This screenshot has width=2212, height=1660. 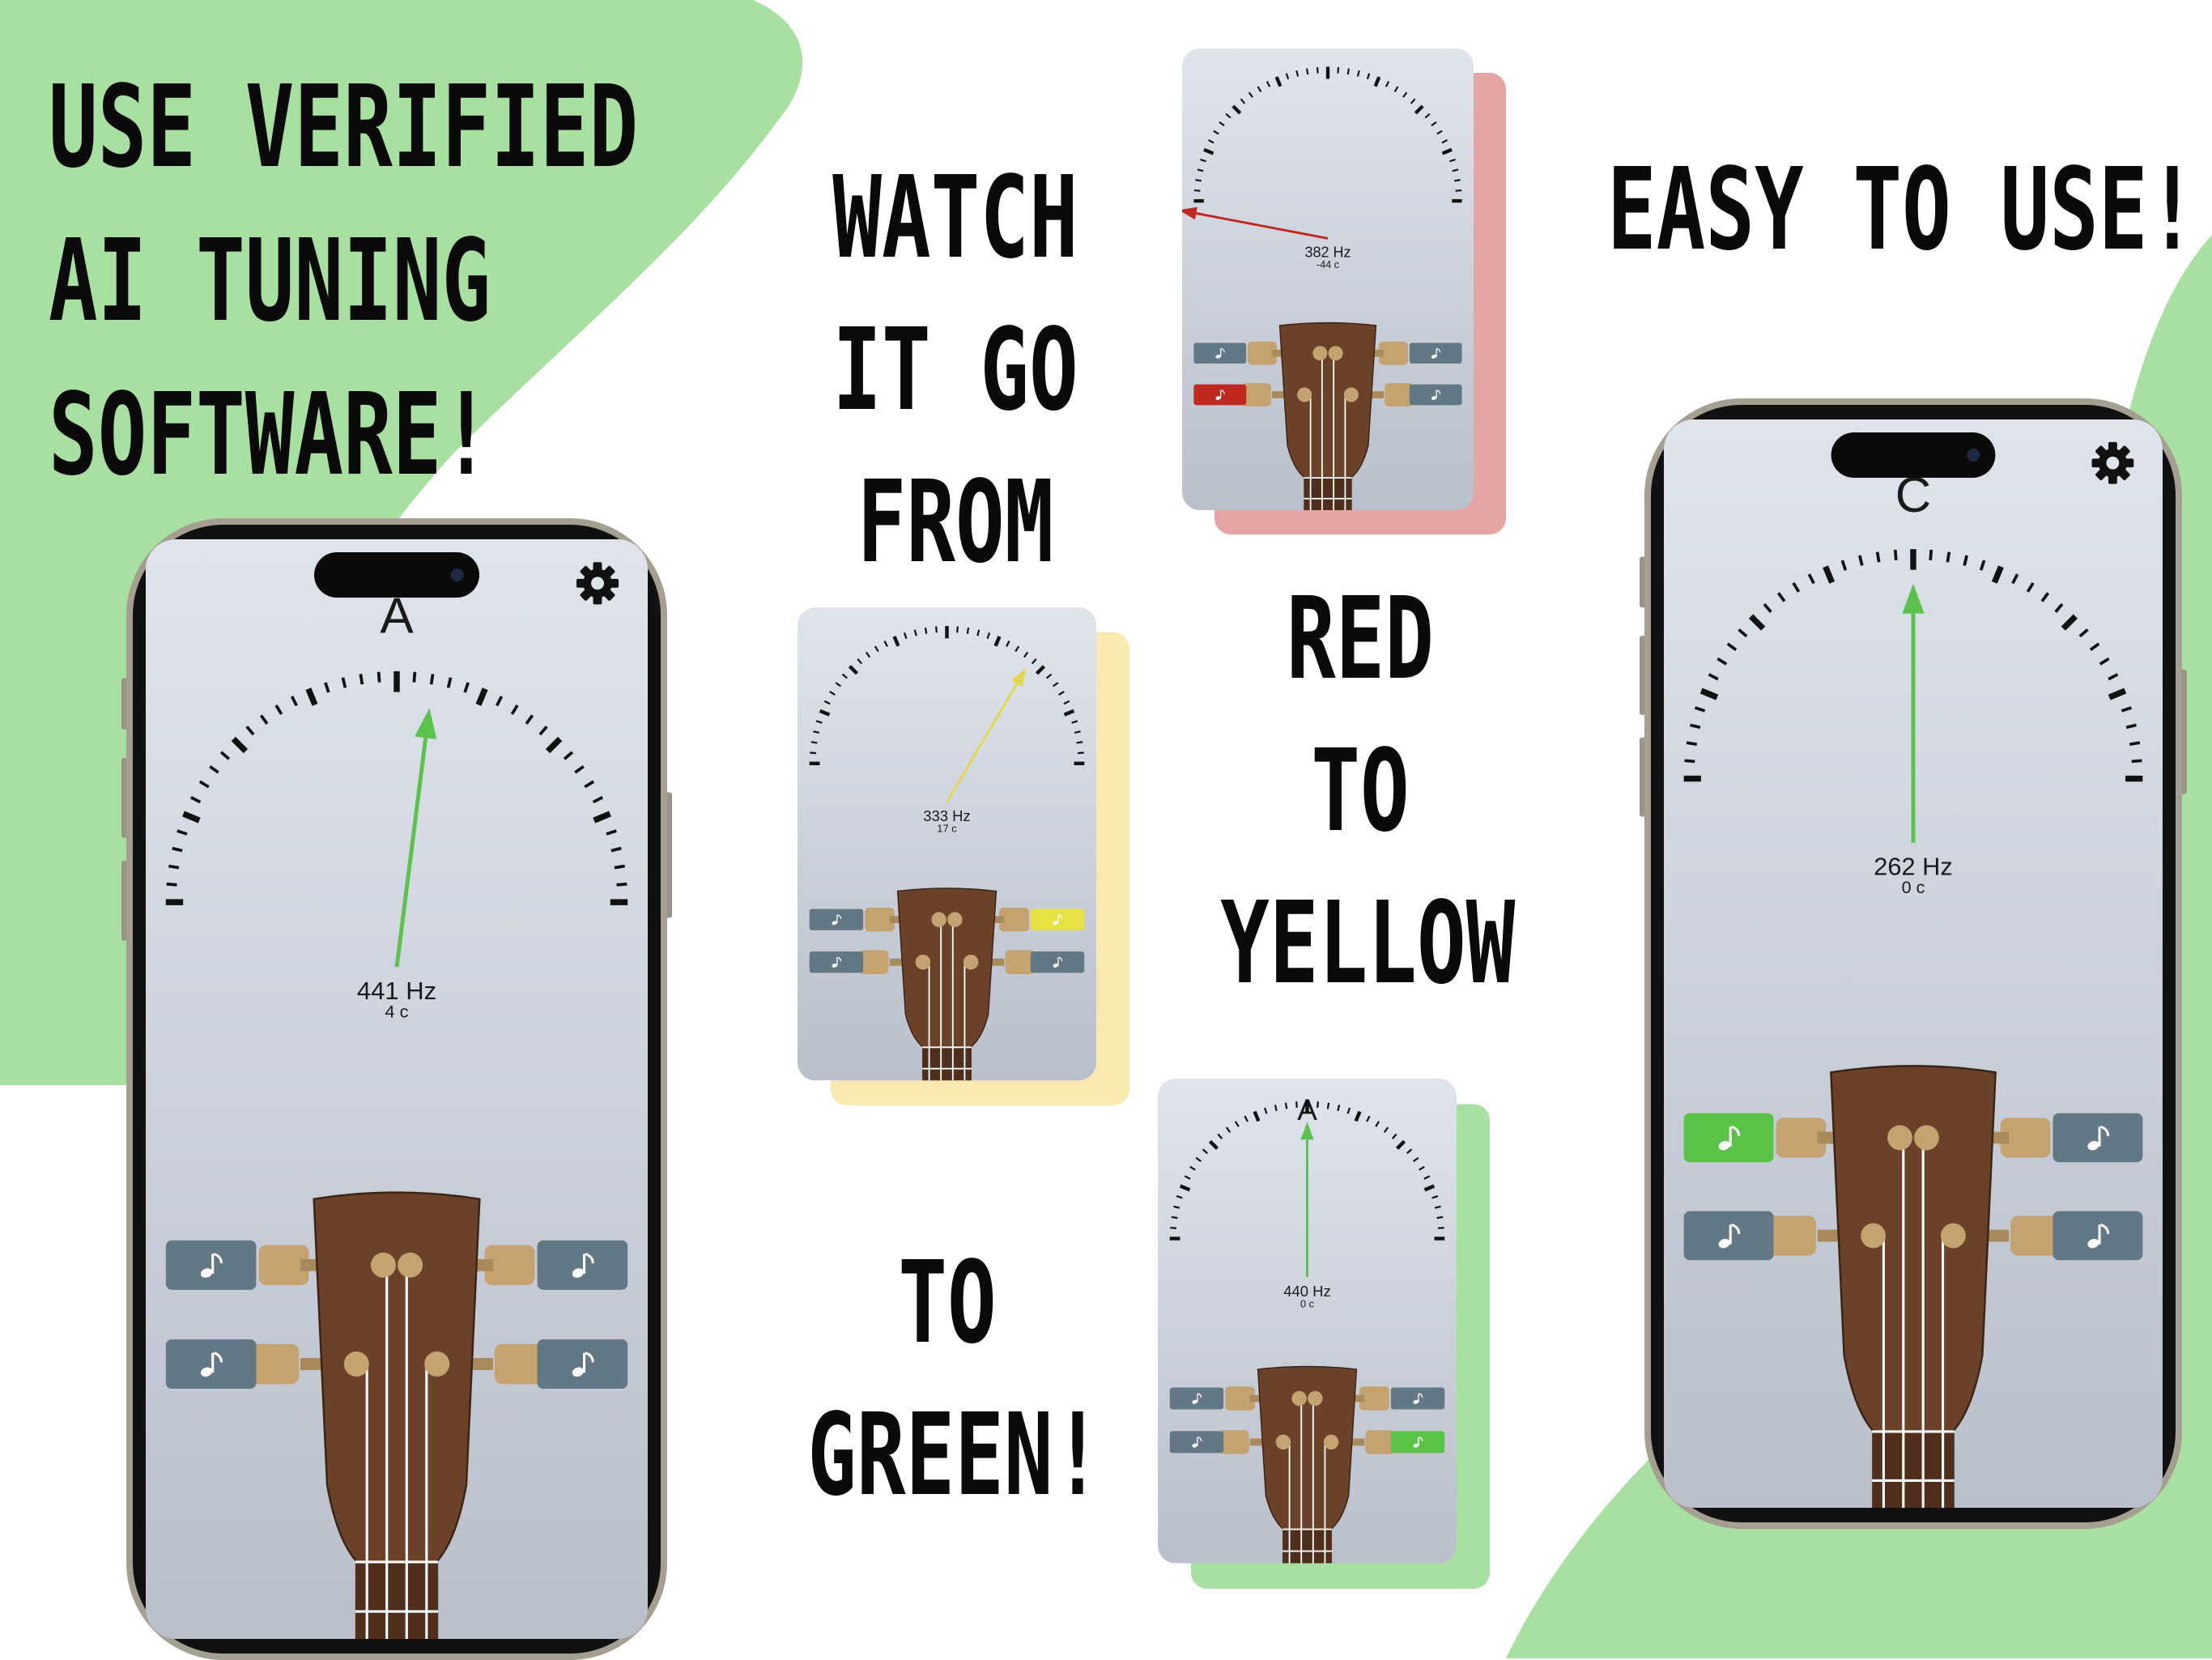 I want to click on frequency-readout: 382 Hz, so click(x=1328, y=253).